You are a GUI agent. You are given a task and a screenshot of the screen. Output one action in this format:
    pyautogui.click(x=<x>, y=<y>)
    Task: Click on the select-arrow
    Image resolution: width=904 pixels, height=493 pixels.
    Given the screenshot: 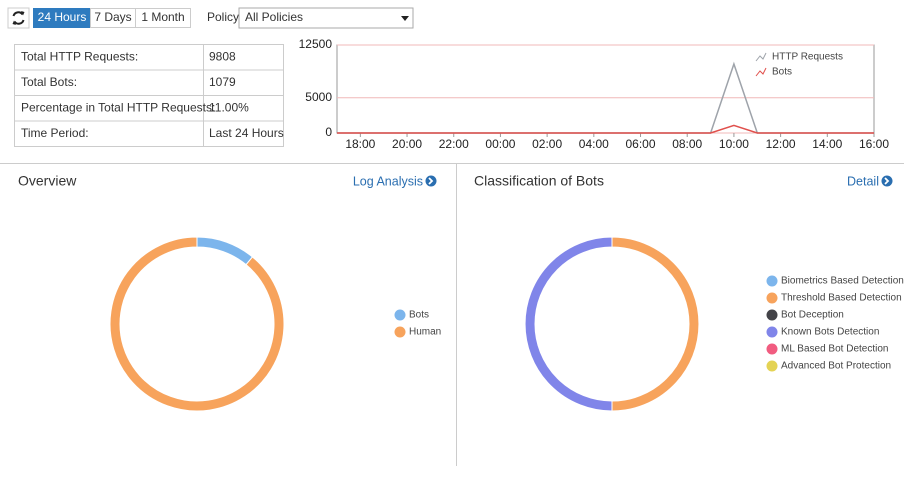 What is the action you would take?
    pyautogui.click(x=405, y=18)
    